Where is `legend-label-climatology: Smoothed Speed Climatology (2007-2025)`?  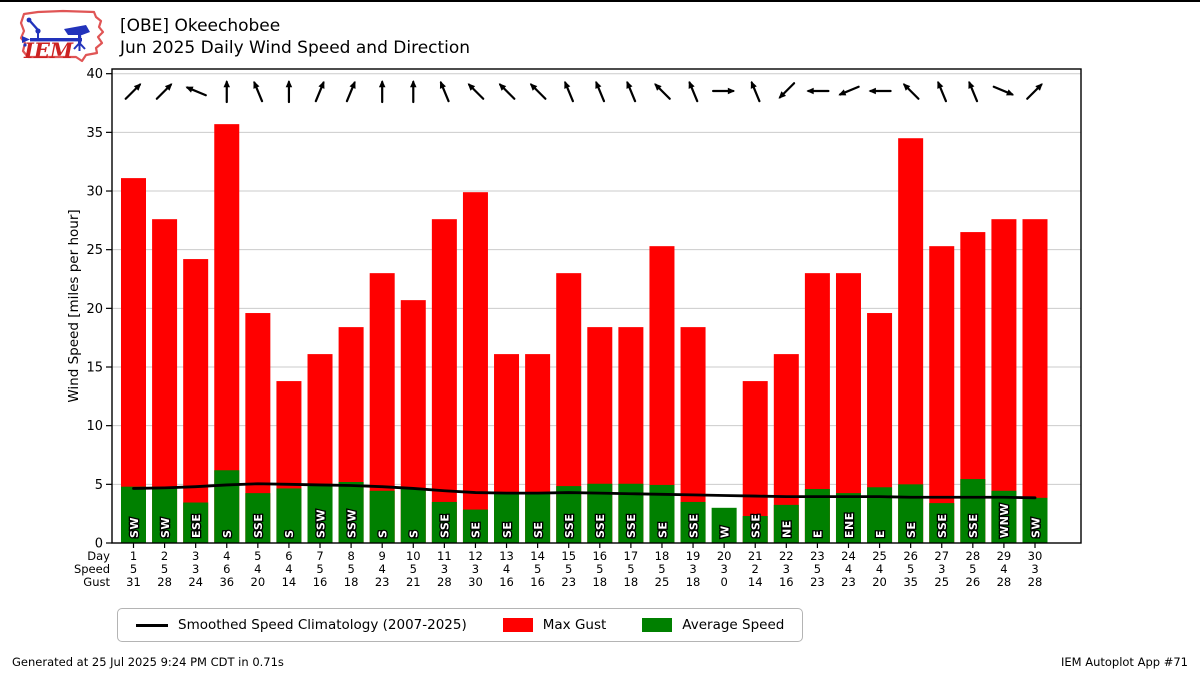 legend-label-climatology: Smoothed Speed Climatology (2007-2025) is located at coordinates (322, 625).